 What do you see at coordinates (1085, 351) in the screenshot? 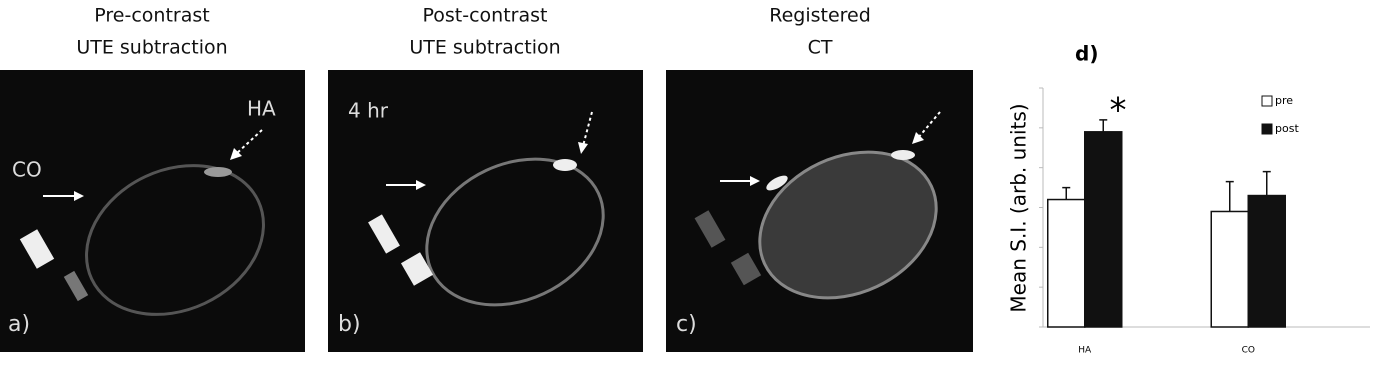
I see `x-tick-label: HA` at bounding box center [1085, 351].